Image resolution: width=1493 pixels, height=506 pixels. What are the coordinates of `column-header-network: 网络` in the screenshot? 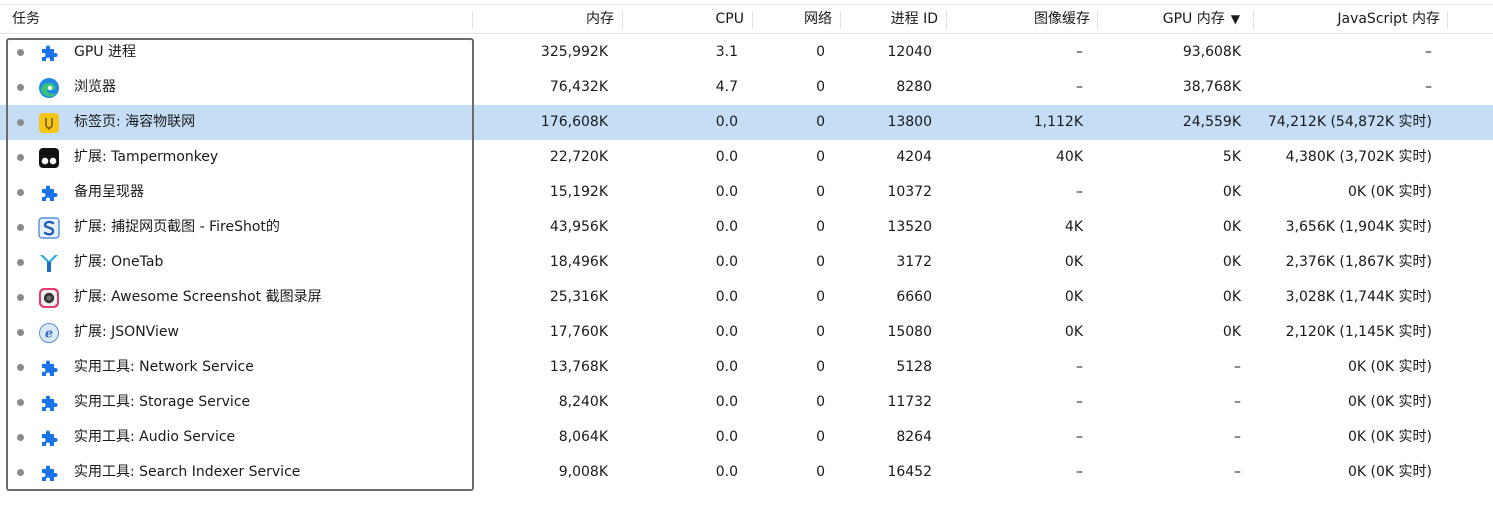 It's located at (818, 19).